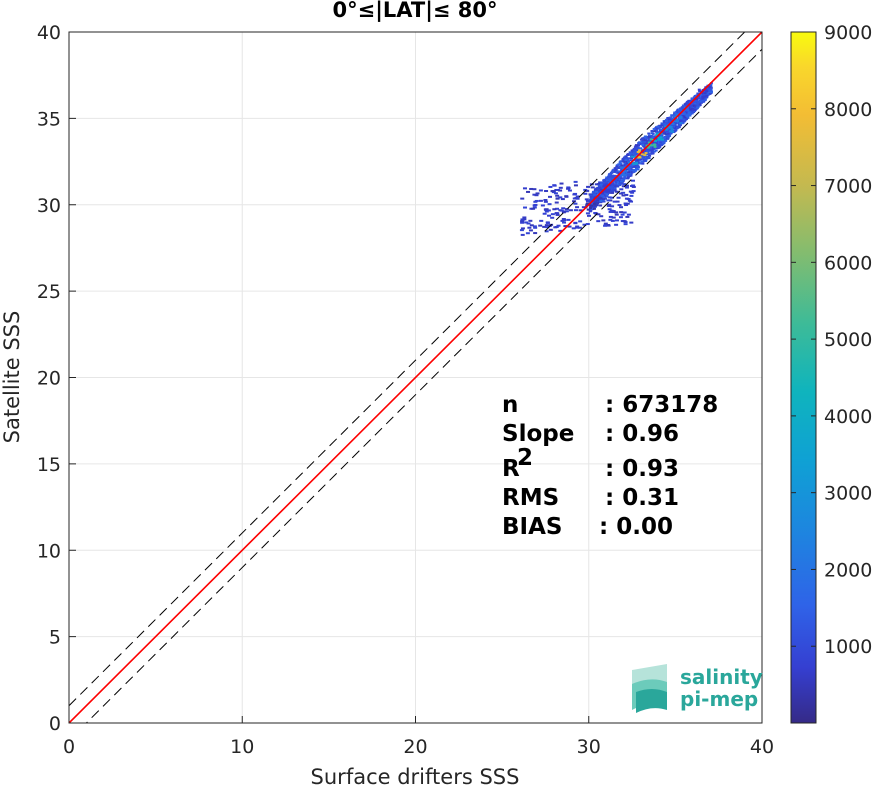  Describe the element at coordinates (697, 688) in the screenshot. I see `salinity-pi-mep-logo: salinity pi-mep` at that location.